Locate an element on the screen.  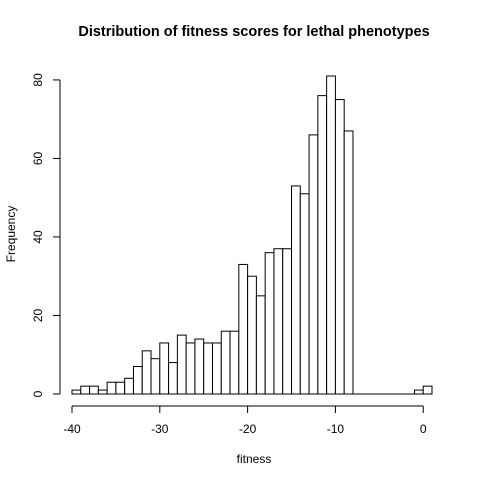
y-axis-label: Frequency is located at coordinates (11, 234).